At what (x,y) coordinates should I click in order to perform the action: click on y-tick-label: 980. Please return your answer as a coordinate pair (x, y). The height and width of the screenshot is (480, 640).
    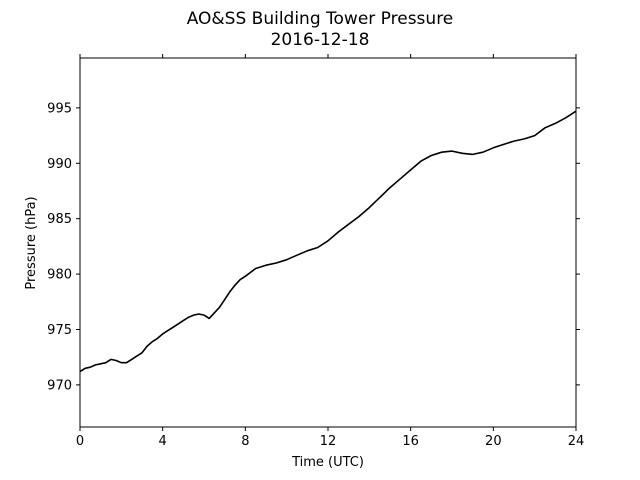
    Looking at the image, I should click on (59, 275).